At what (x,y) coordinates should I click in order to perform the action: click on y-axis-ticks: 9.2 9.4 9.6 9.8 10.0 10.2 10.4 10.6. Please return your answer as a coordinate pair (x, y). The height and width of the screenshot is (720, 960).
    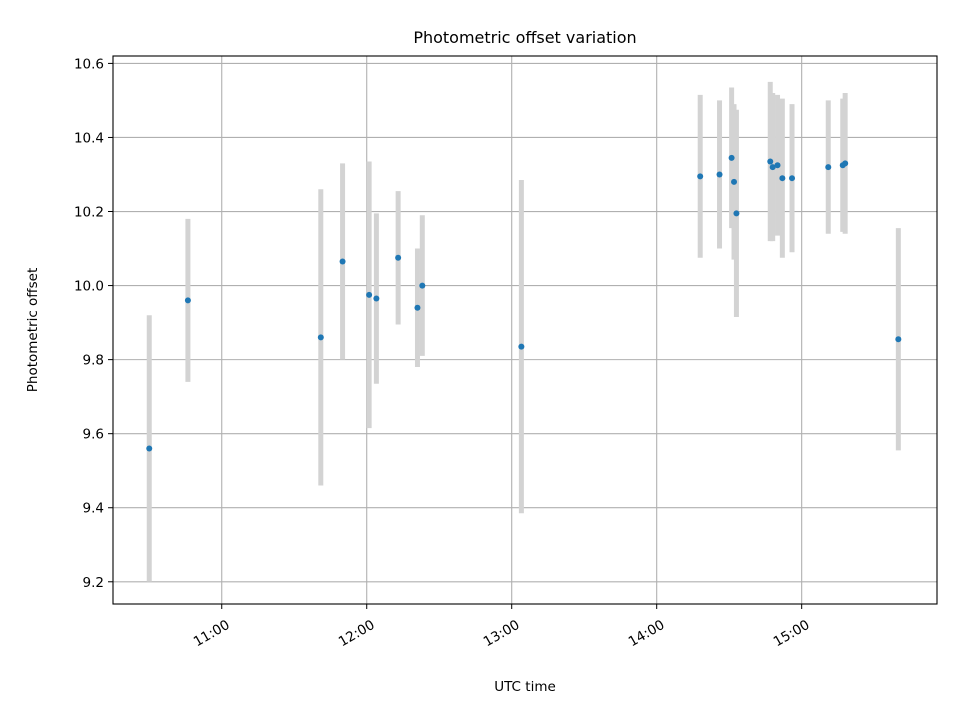
    Looking at the image, I should click on (93, 323).